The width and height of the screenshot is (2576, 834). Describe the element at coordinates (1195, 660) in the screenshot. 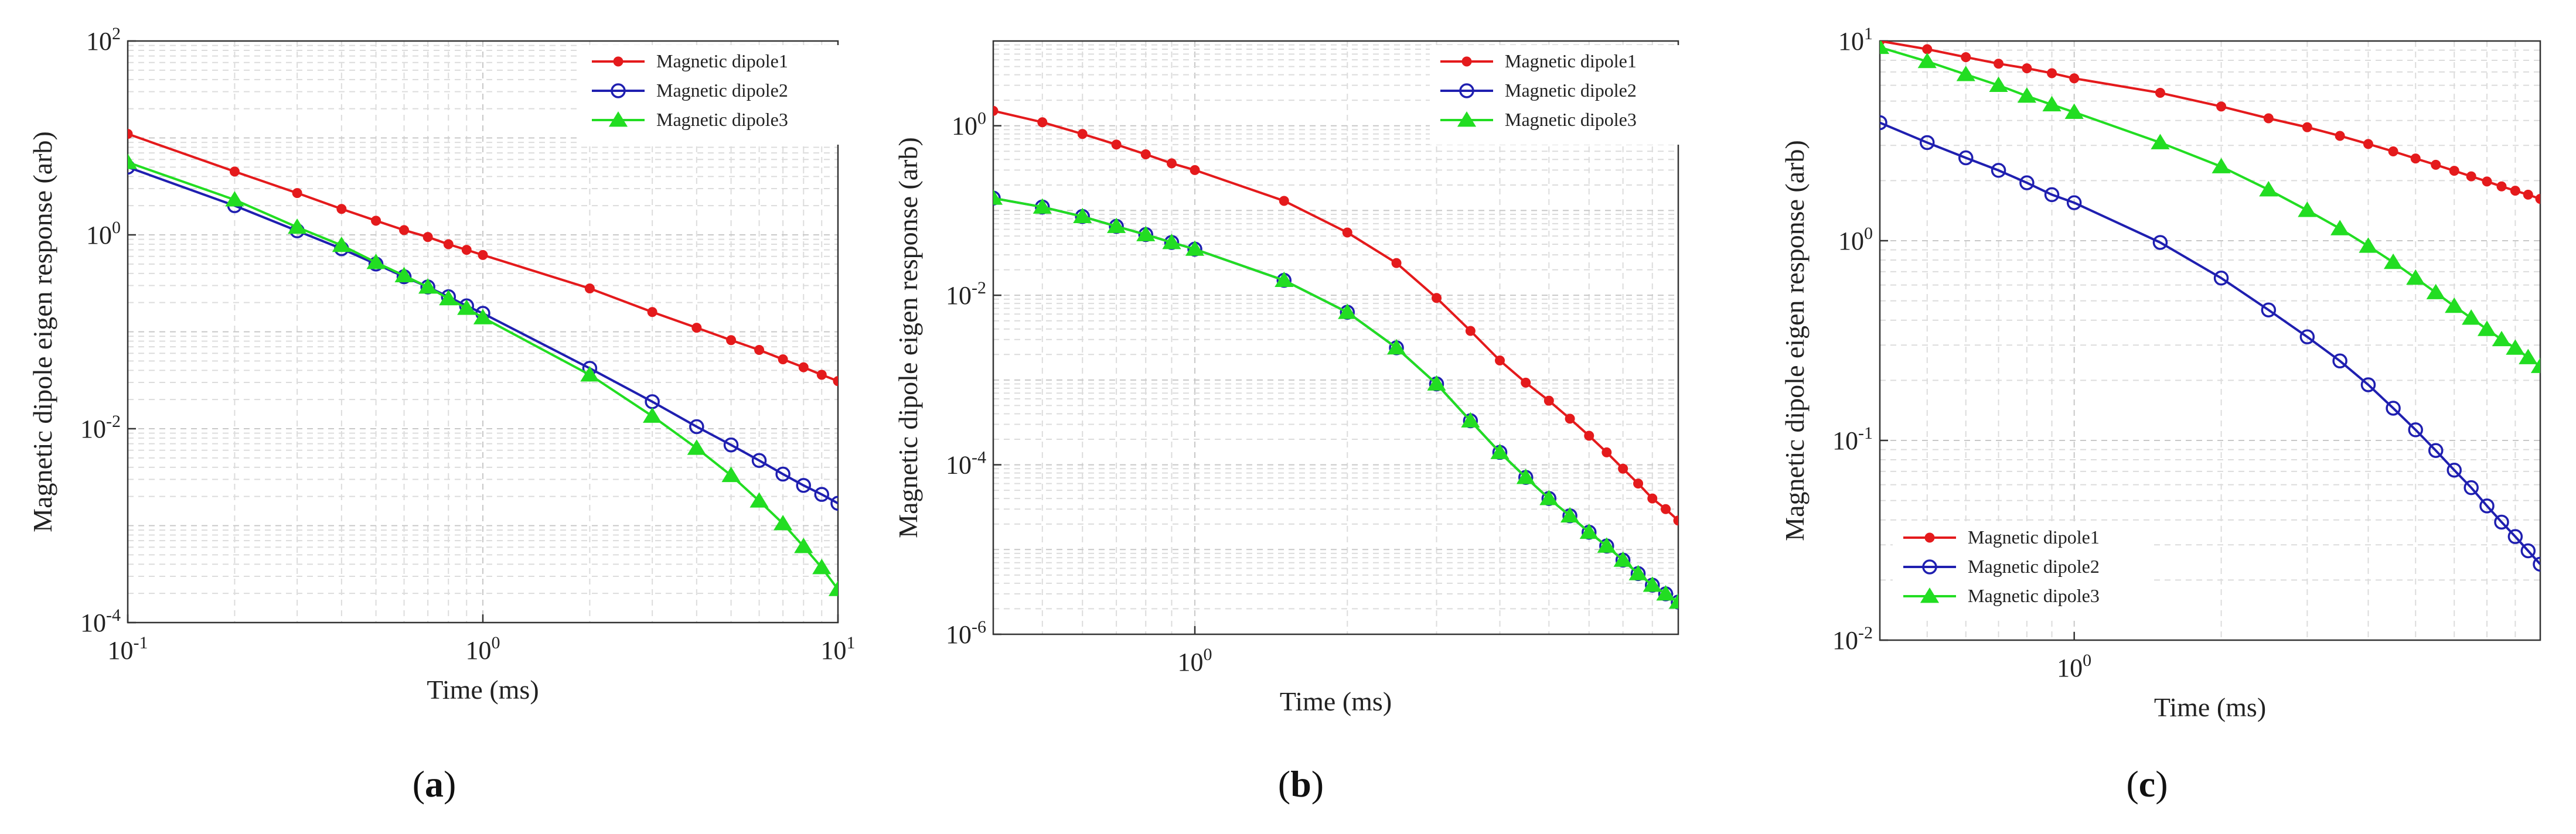

I see `x-tick-label: 100` at that location.